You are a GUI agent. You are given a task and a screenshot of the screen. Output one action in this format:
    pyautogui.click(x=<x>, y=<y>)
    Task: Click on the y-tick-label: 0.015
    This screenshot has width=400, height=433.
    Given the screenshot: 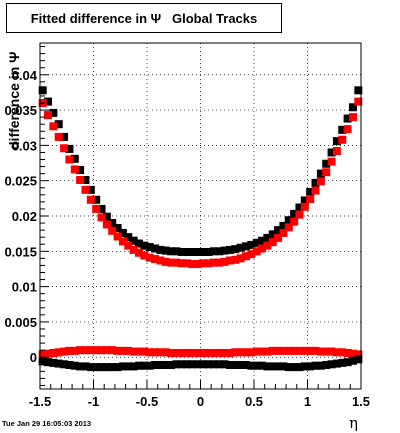 What is the action you would take?
    pyautogui.click(x=20, y=251)
    